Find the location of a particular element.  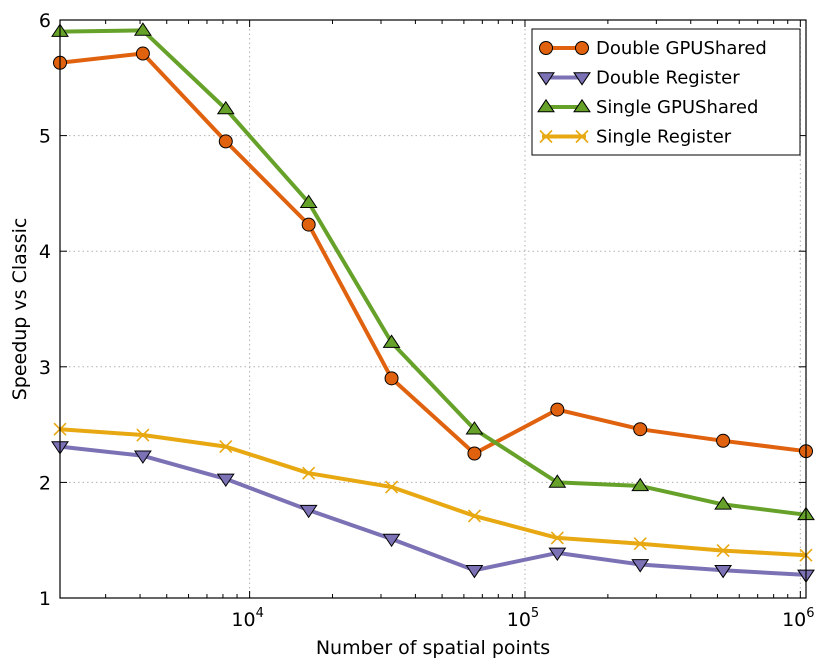

y-tick-label: 6 is located at coordinates (45, 21).